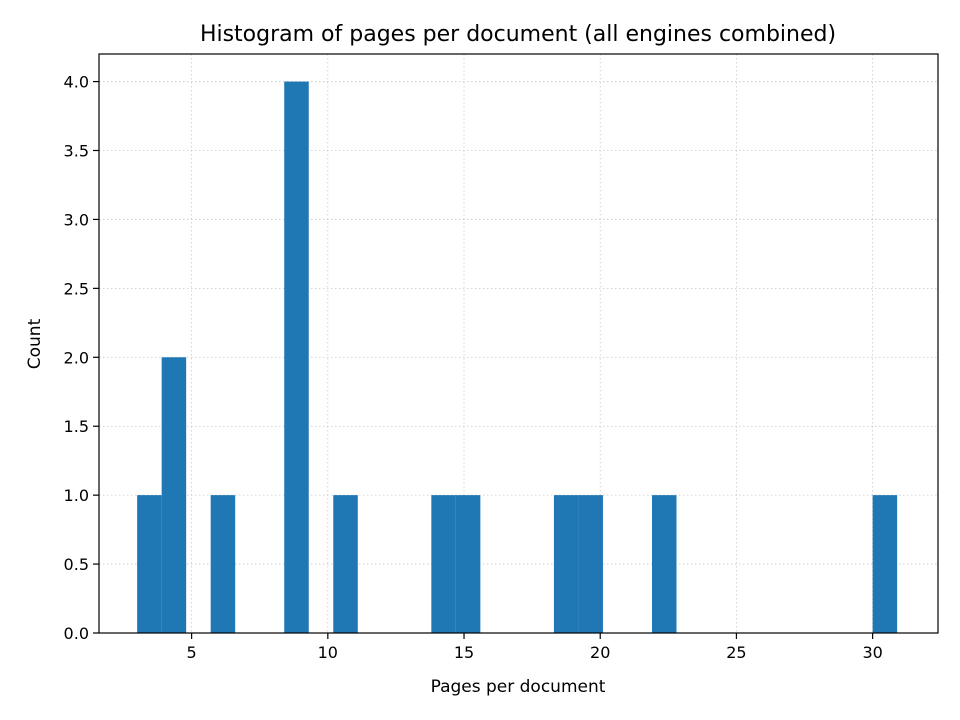 The height and width of the screenshot is (720, 960). What do you see at coordinates (76, 219) in the screenshot?
I see `y-tick-label: 3.0` at bounding box center [76, 219].